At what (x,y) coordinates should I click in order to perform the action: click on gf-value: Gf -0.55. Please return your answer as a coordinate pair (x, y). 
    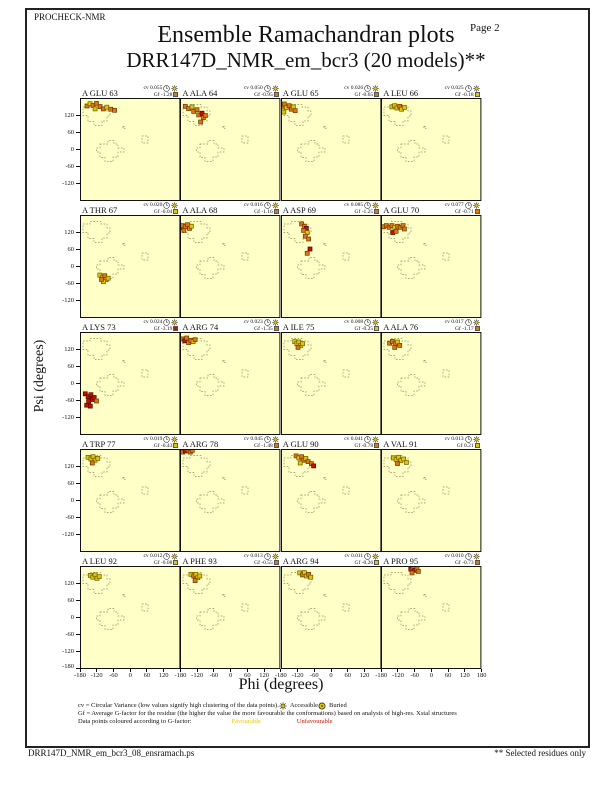
    Looking at the image, I should click on (266, 563).